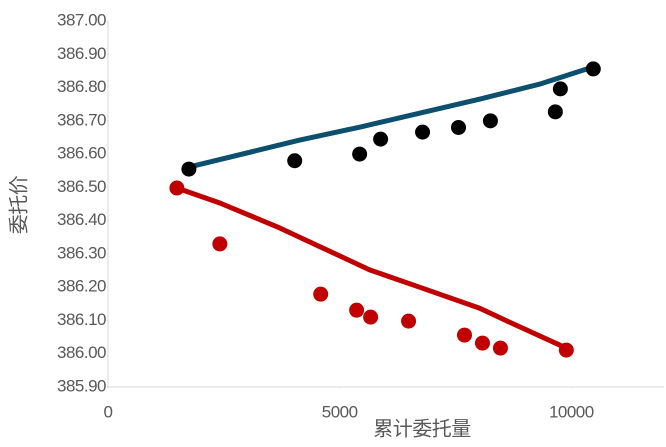 Image resolution: width=666 pixels, height=447 pixels. What do you see at coordinates (81, 385) in the screenshot?
I see `y-tick-label: 385.90` at bounding box center [81, 385].